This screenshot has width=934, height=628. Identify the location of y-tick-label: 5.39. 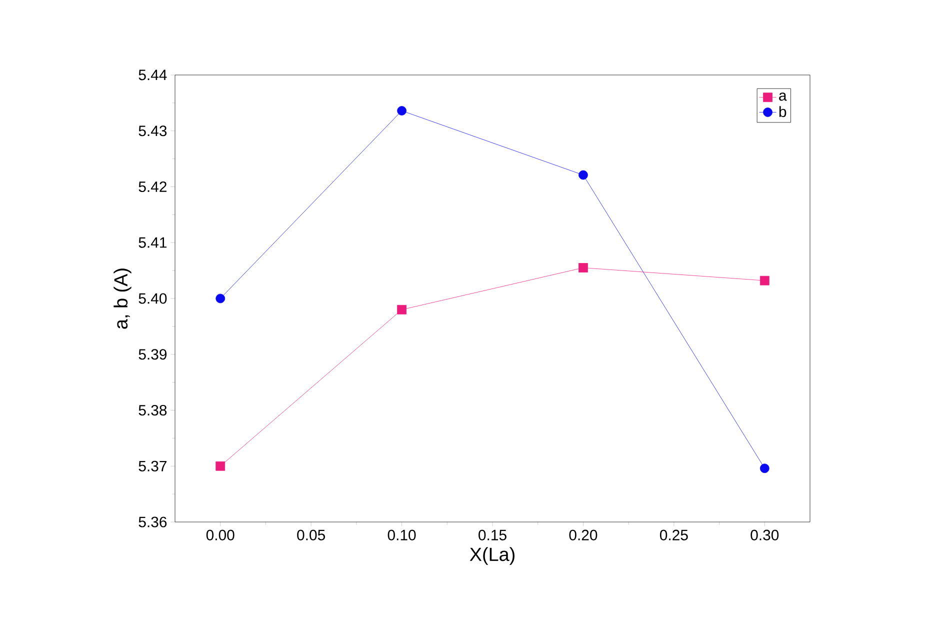
(152, 354).